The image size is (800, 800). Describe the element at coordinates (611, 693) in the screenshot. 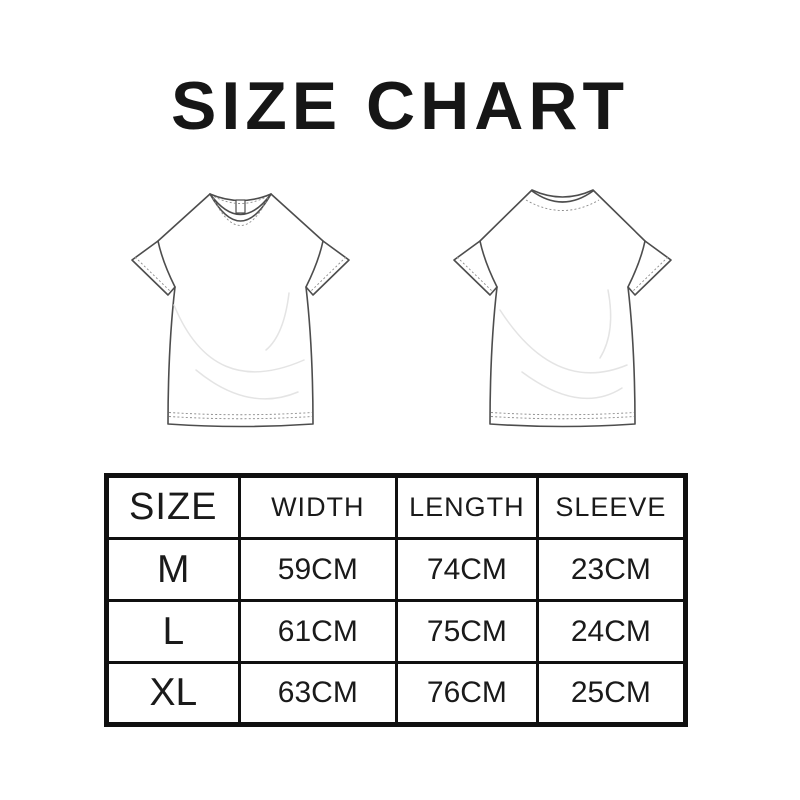

I see `cell-xl-sleeve: 25CM` at that location.